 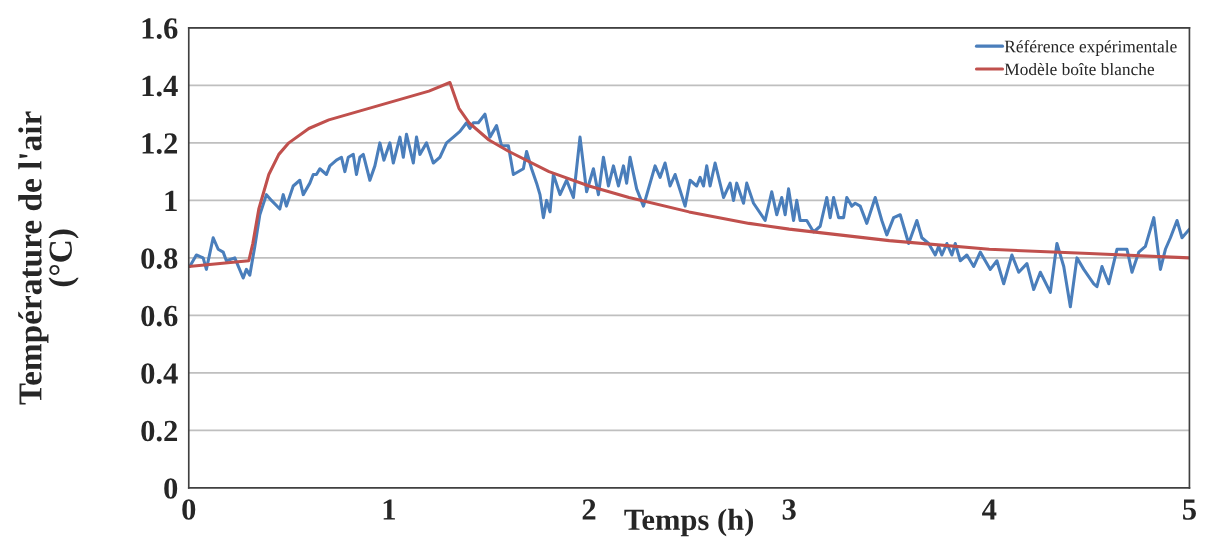 I want to click on y-tick-label: 0.2, so click(x=159, y=431).